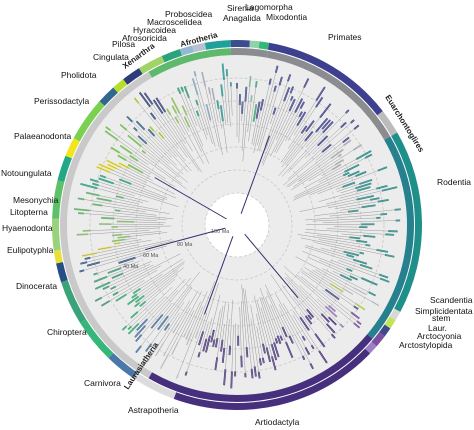 The image size is (474, 430). Describe the element at coordinates (220, 232) in the screenshot. I see `age-label-100: 100 Ma` at that location.